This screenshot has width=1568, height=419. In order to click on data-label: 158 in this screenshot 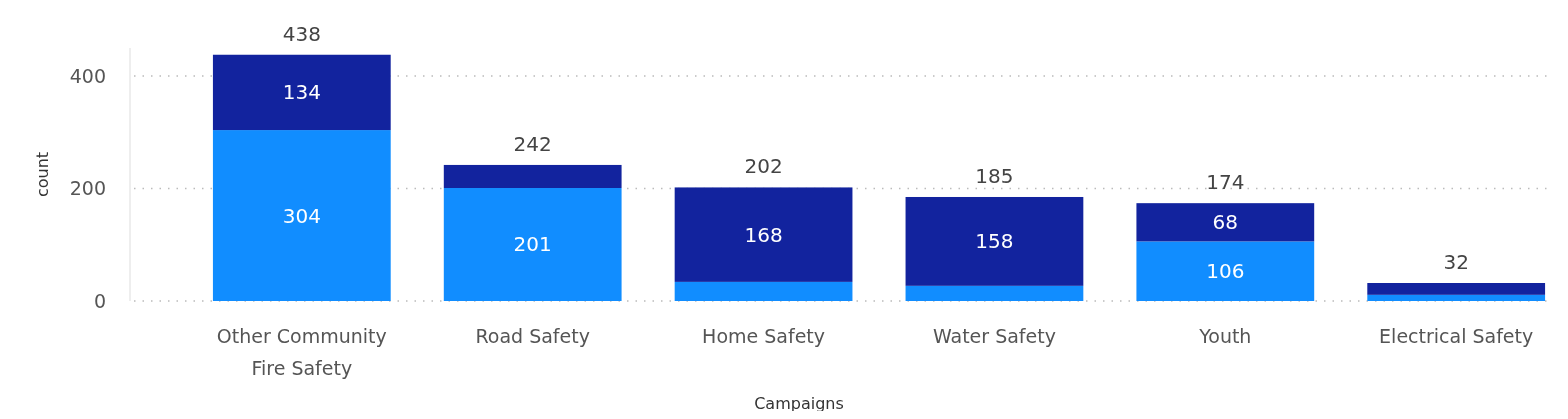, I will do `click(994, 241)`.